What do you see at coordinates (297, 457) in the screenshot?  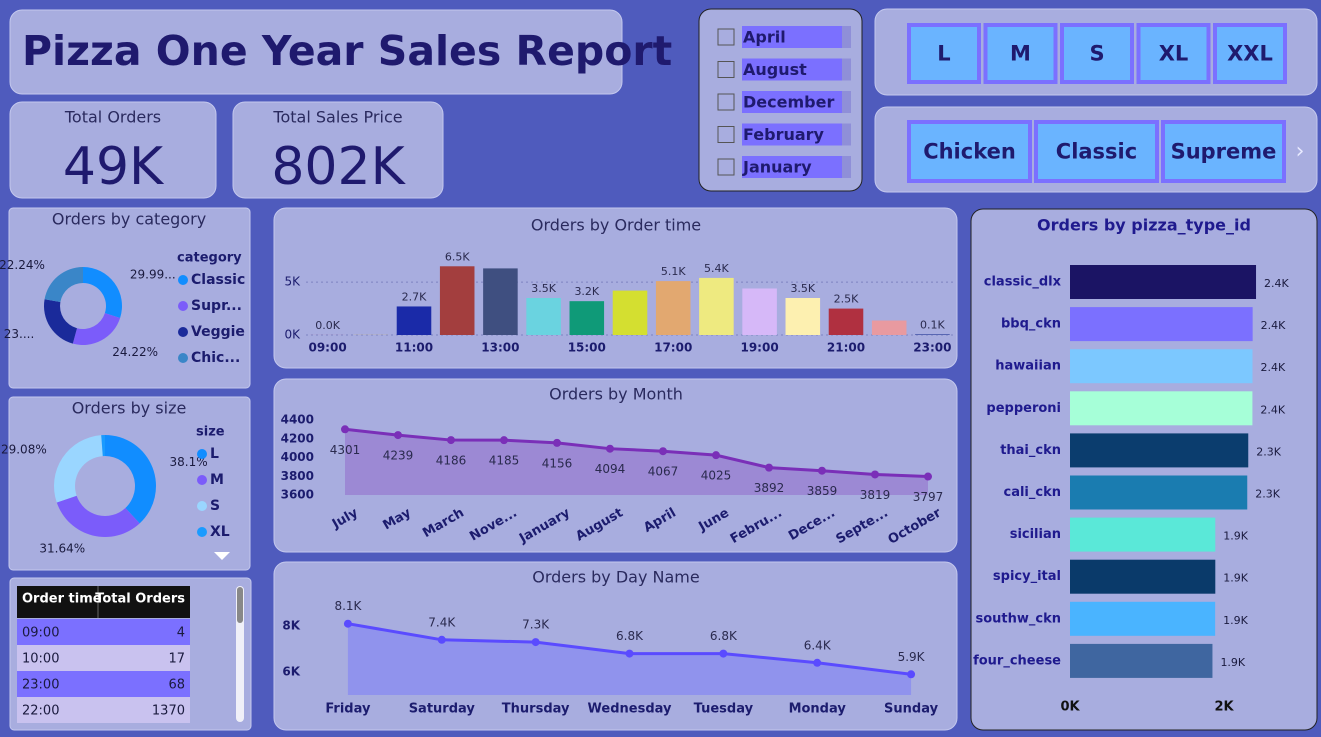 I see `y-tick-label: 4000` at bounding box center [297, 457].